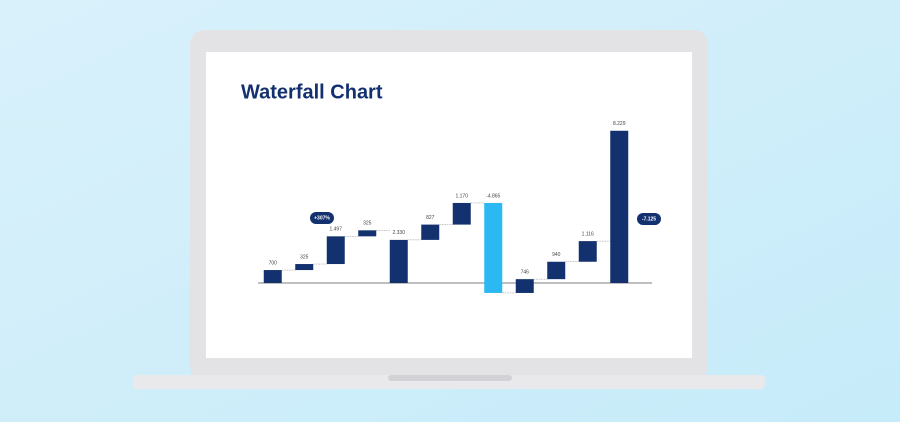  Describe the element at coordinates (273, 263) in the screenshot. I see `value-label: 700` at that location.